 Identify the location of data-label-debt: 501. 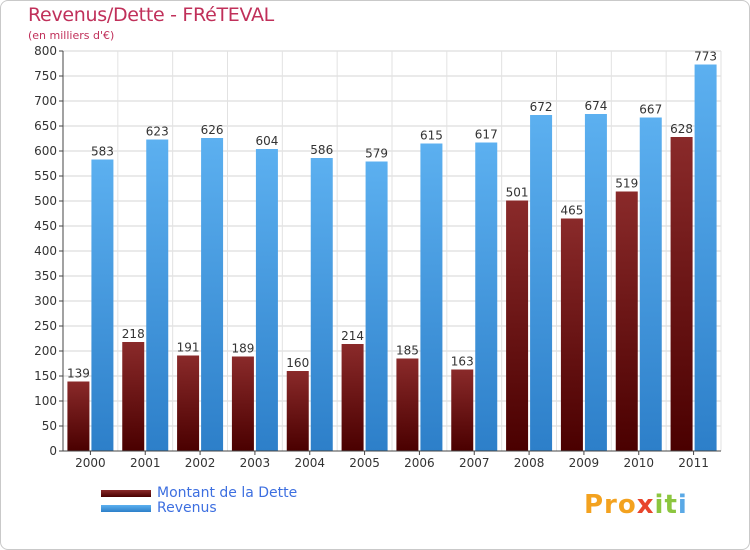
(517, 193).